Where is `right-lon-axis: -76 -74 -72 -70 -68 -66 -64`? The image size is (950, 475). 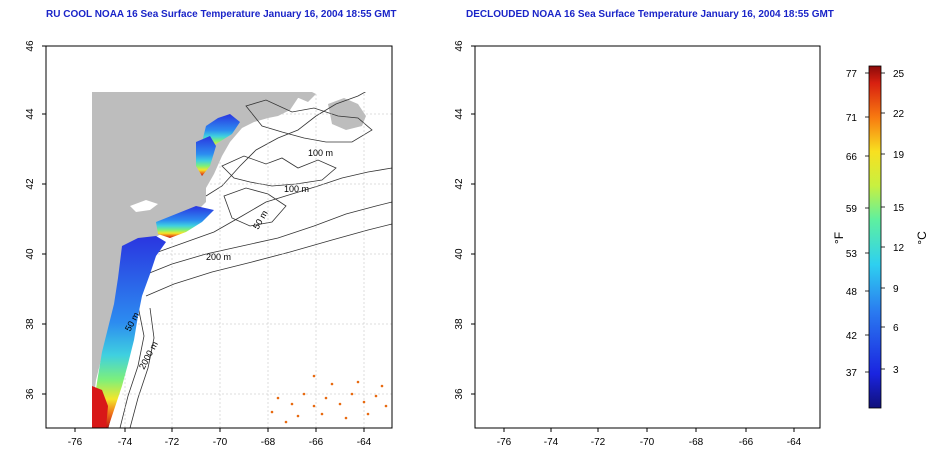 right-lon-axis: -76 -74 -72 -70 -68 -66 -64 is located at coordinates (649, 442).